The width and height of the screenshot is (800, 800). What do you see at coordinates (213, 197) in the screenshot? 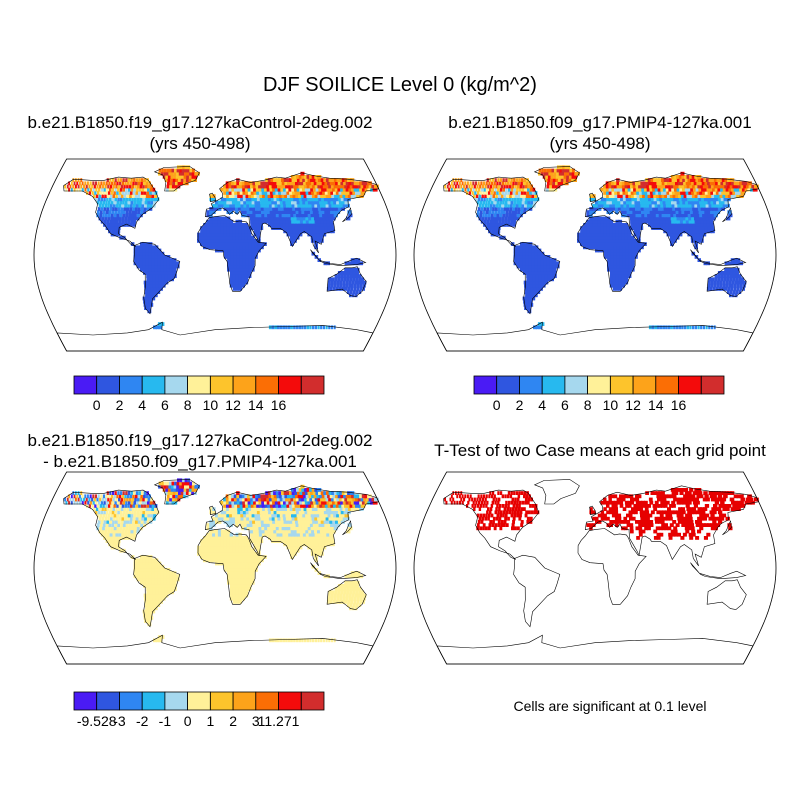
I see `coastline-uk` at bounding box center [213, 197].